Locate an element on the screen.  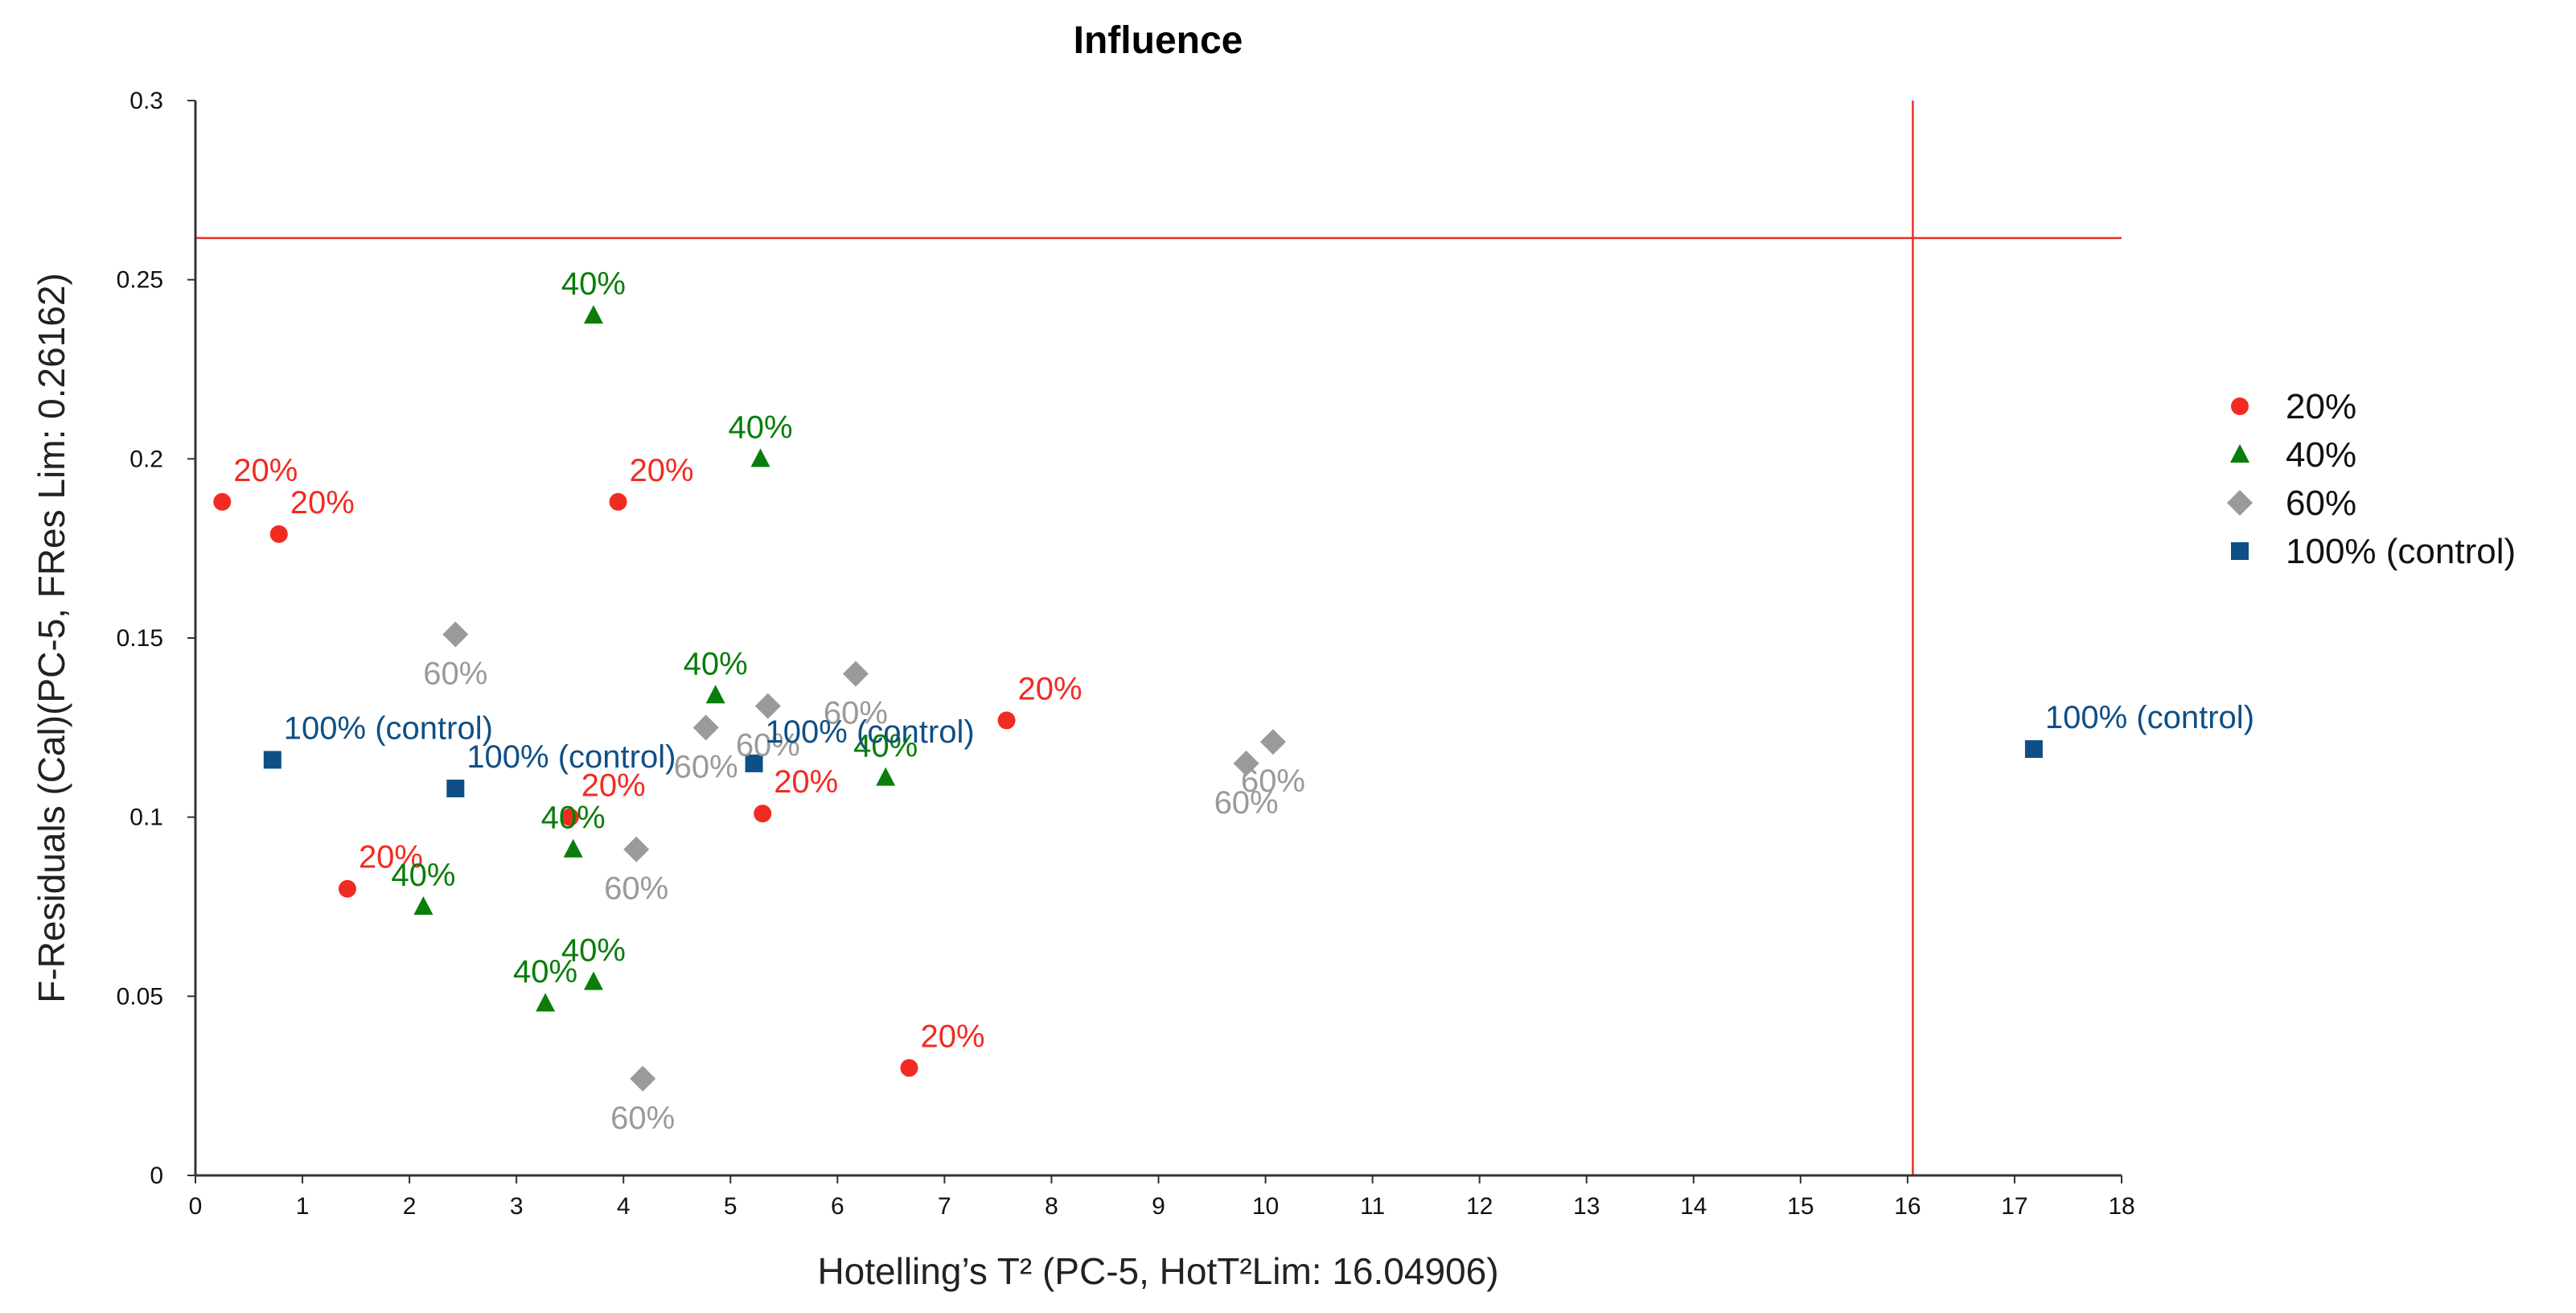
chart-title: Influence is located at coordinates (1158, 40).